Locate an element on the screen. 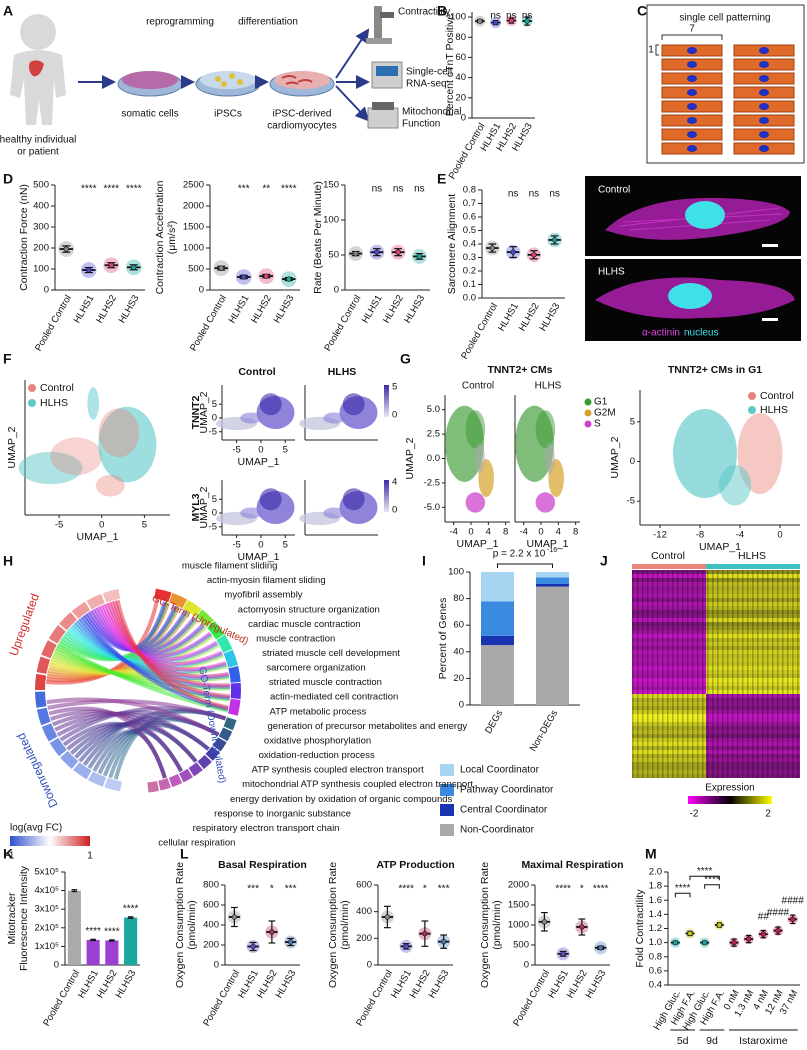 This screenshot has height=1050, width=807. go-term: oxidation-reduction process is located at coordinates (317, 755).